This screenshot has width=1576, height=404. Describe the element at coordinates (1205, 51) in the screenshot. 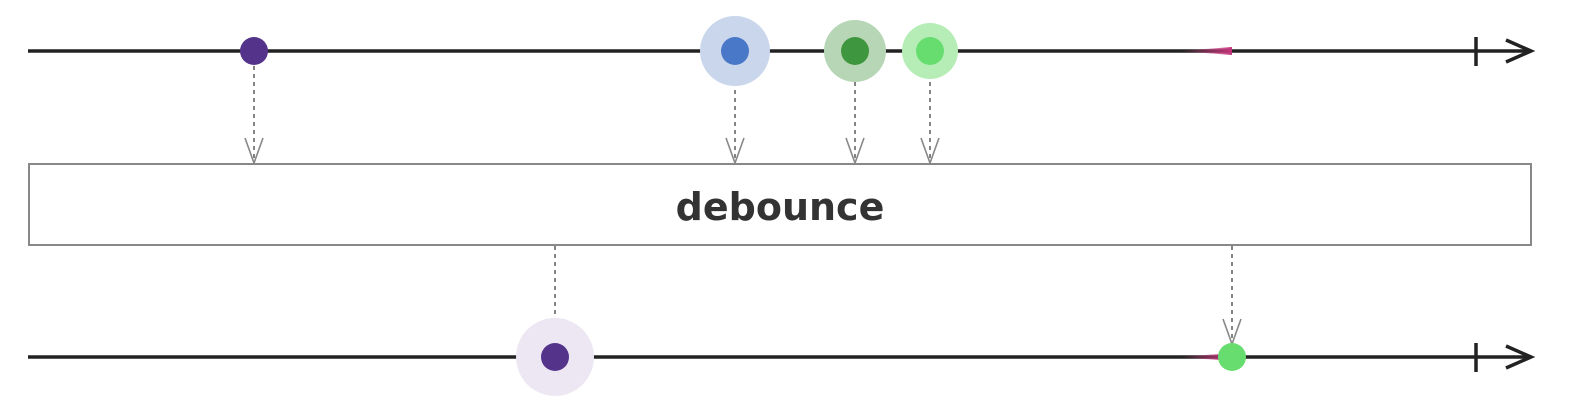

I see `source-tail-marker` at that location.